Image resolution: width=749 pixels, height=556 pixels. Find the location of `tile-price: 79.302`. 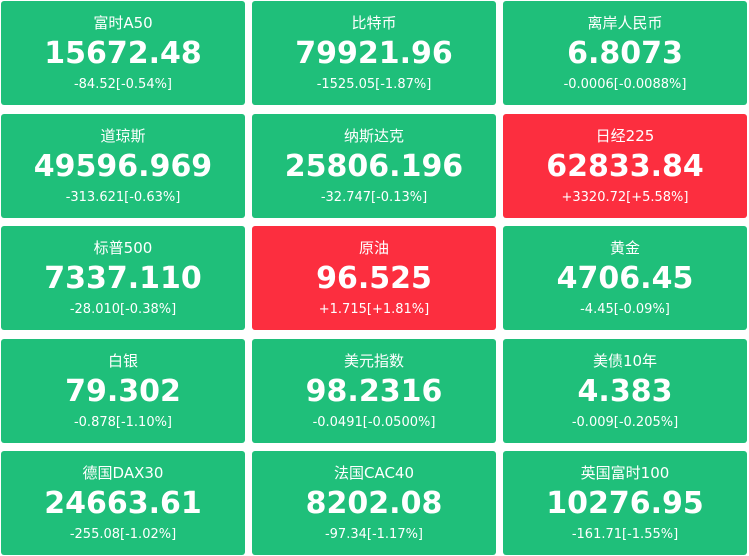

tile-price: 79.302 is located at coordinates (123, 391).